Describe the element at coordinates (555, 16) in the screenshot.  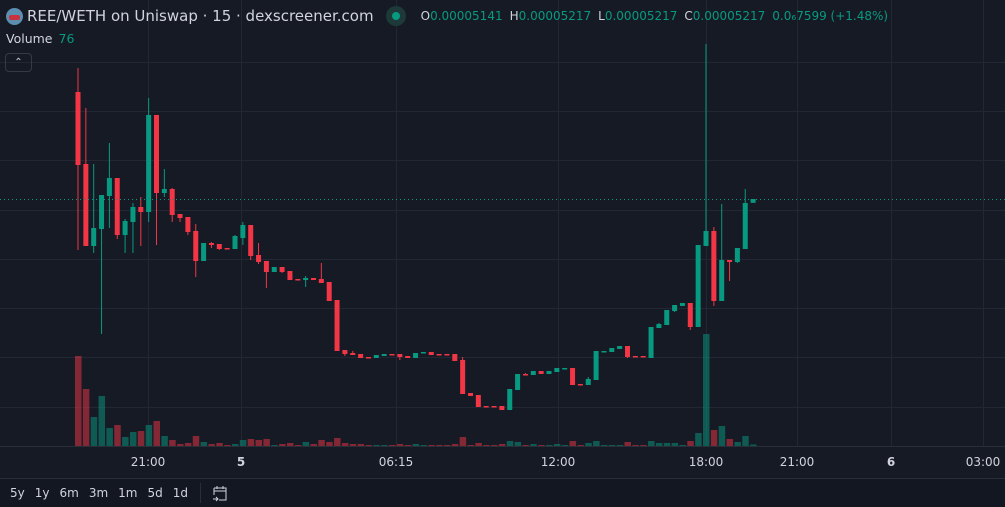
I see `high-value: 0.00005217` at that location.